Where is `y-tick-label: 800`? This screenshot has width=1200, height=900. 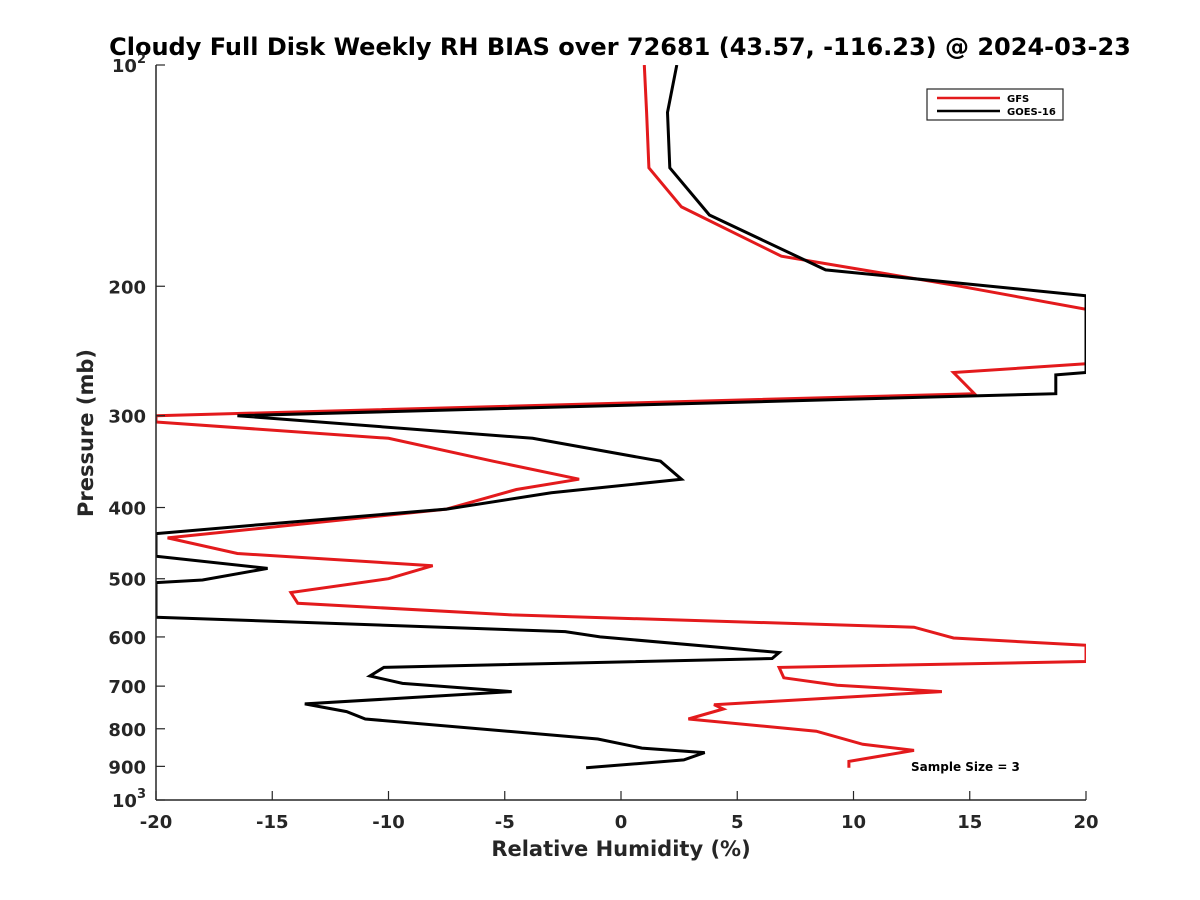
y-tick-label: 800 is located at coordinates (127, 730).